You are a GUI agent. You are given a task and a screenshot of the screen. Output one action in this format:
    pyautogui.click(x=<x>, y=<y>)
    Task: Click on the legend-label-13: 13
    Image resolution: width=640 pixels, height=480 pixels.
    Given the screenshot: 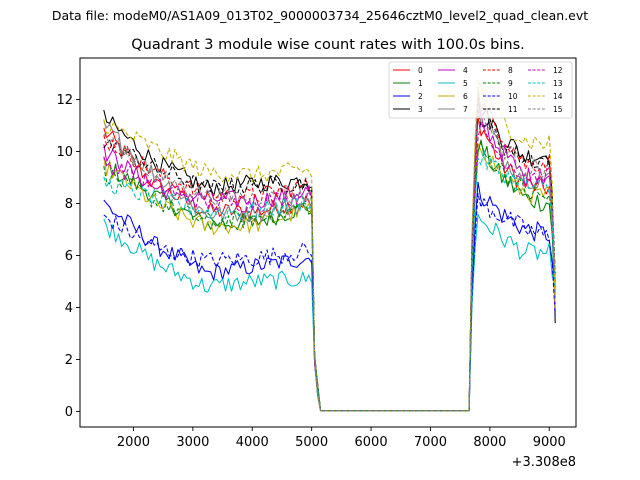 What is the action you would take?
    pyautogui.click(x=558, y=83)
    